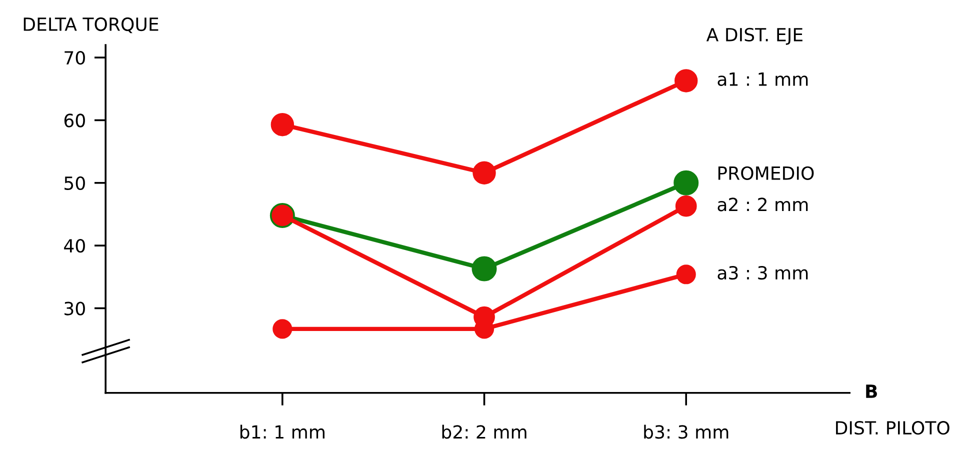  What do you see at coordinates (91, 25) in the screenshot?
I see `y-axis-title: DELTA TORQUE` at bounding box center [91, 25].